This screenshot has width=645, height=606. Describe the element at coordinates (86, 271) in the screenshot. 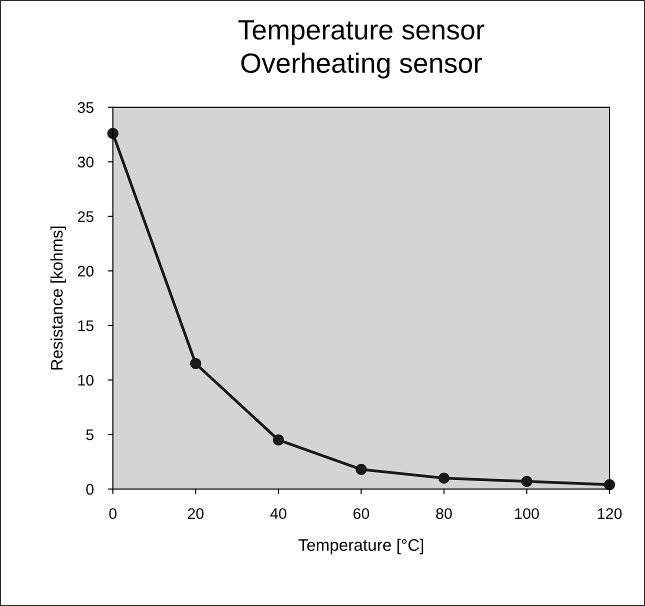

I see `y-tick-label: 20` at that location.